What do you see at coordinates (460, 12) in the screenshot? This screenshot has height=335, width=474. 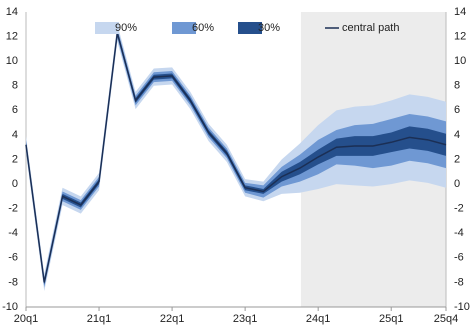 I see `y2-tick-label: 14` at bounding box center [460, 12].